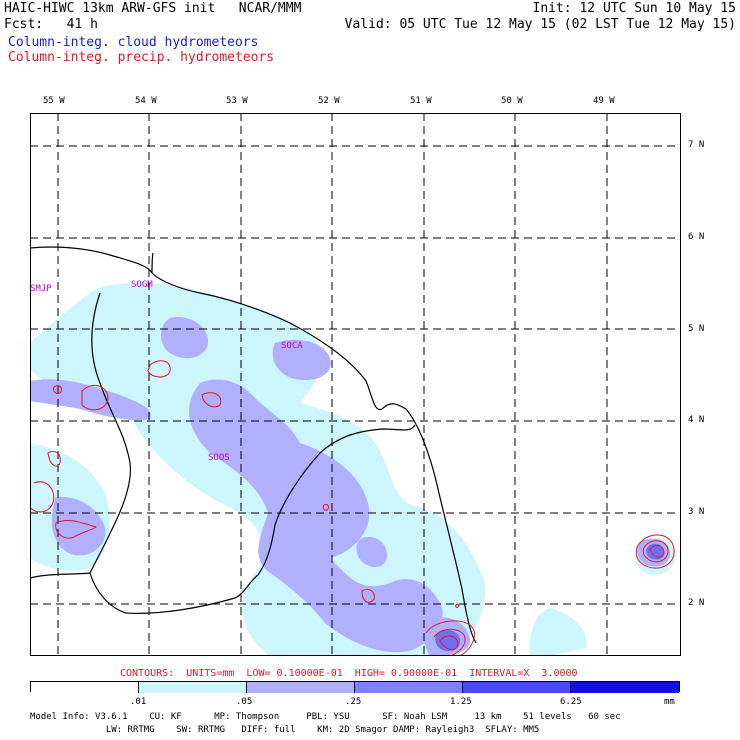 This screenshot has height=740, width=740. Describe the element at coordinates (51, 24) in the screenshot. I see `header-forecast: Fcst: 41 h` at that location.